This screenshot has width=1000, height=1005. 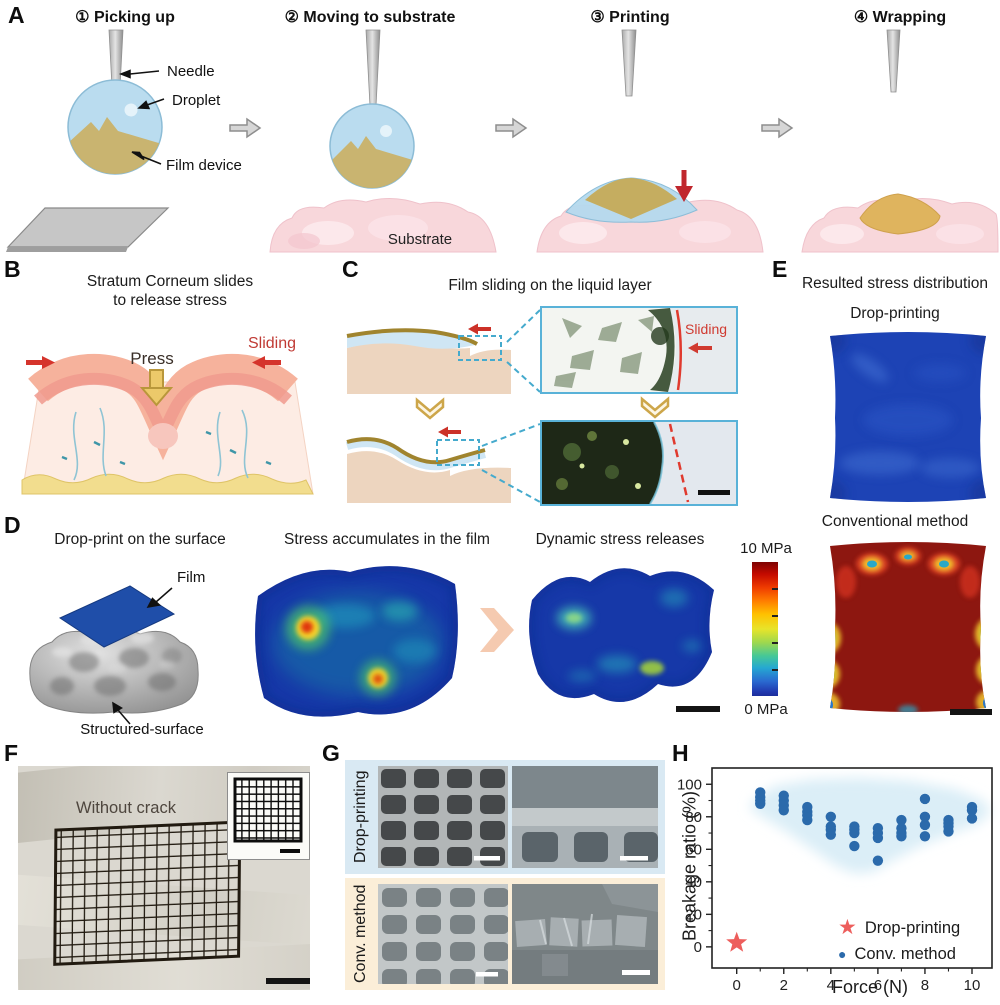 I want to click on conv-method-row-label: Conv. method, so click(x=360, y=934).